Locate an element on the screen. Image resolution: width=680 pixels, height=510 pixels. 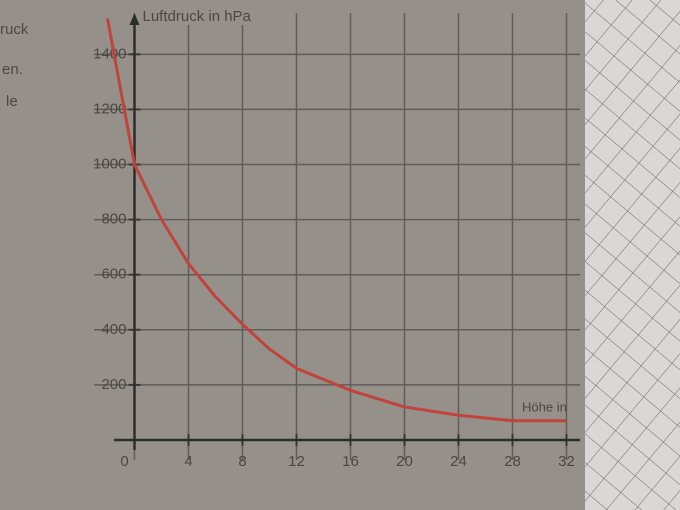
margin-text: le is located at coordinates (12, 101).